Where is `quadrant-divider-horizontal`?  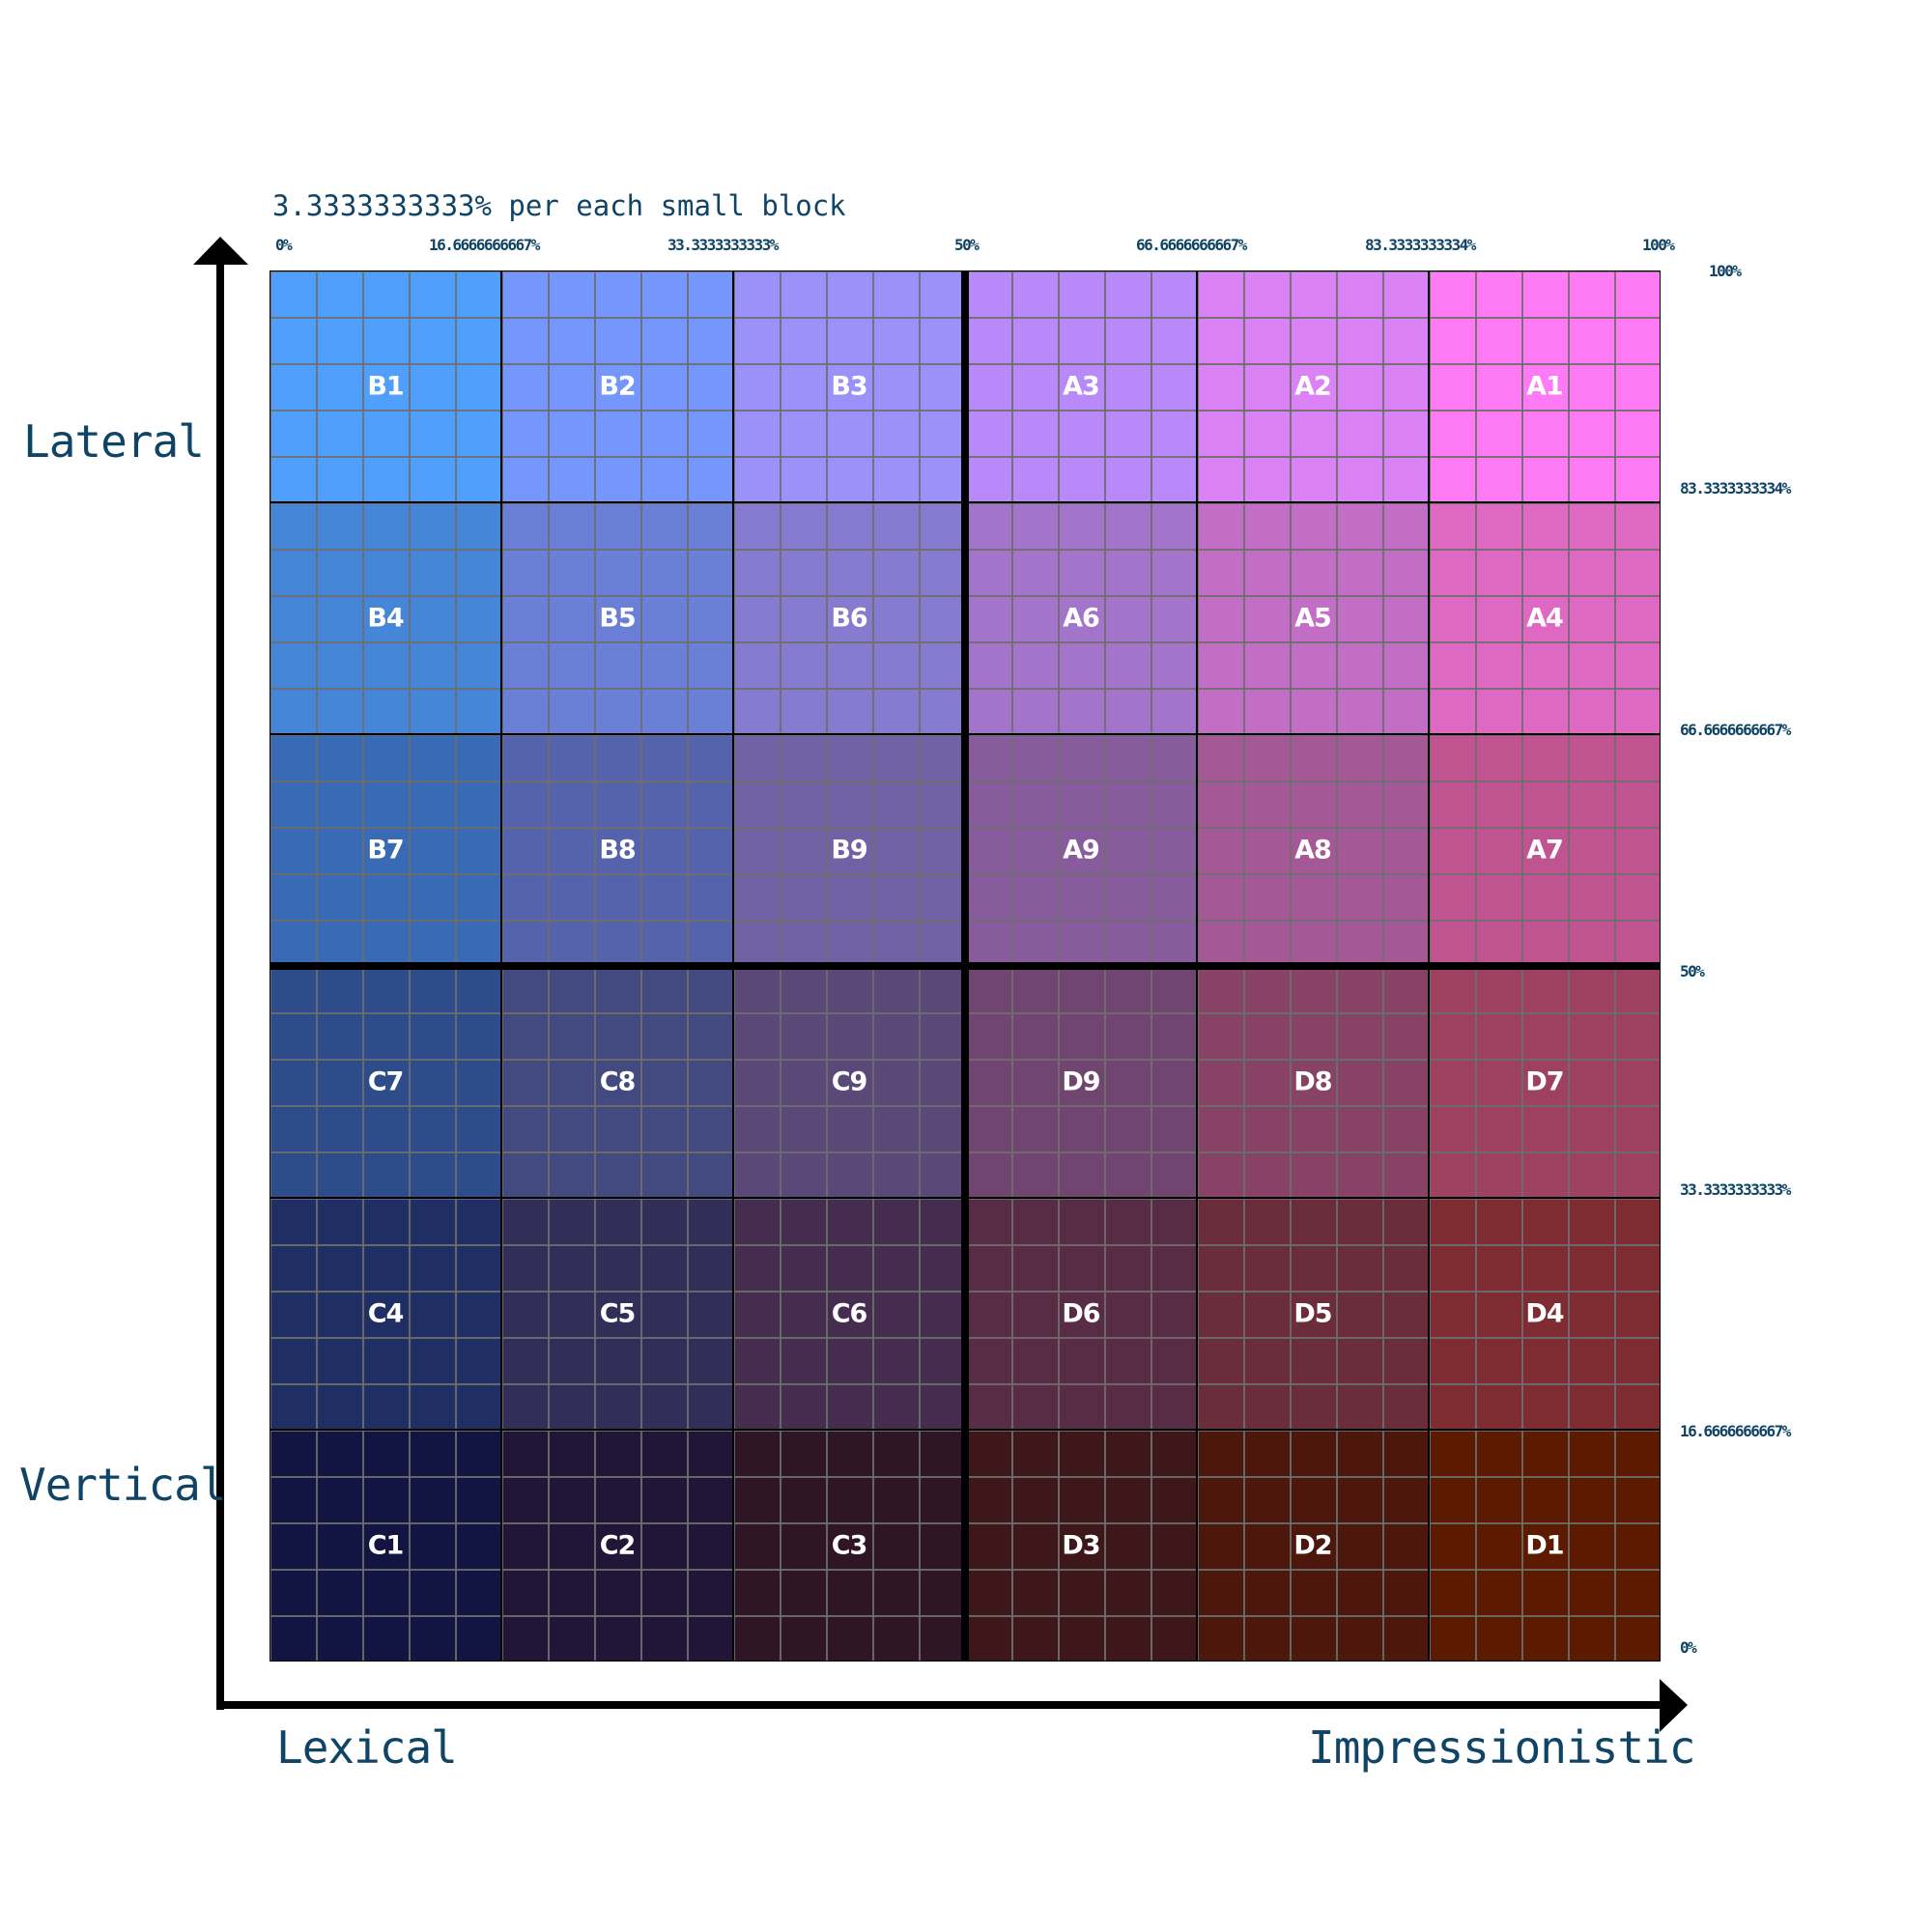
quadrant-divider-horizontal is located at coordinates (965, 966).